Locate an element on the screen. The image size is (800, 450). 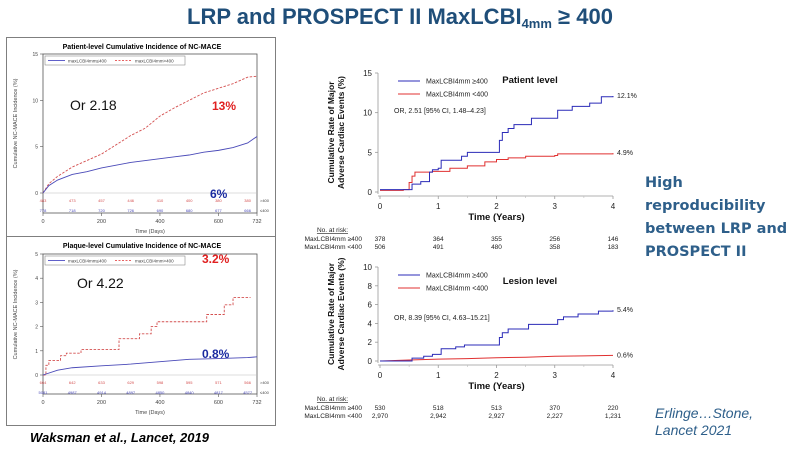
risk-table-cell: 629 is located at coordinates (130, 382).